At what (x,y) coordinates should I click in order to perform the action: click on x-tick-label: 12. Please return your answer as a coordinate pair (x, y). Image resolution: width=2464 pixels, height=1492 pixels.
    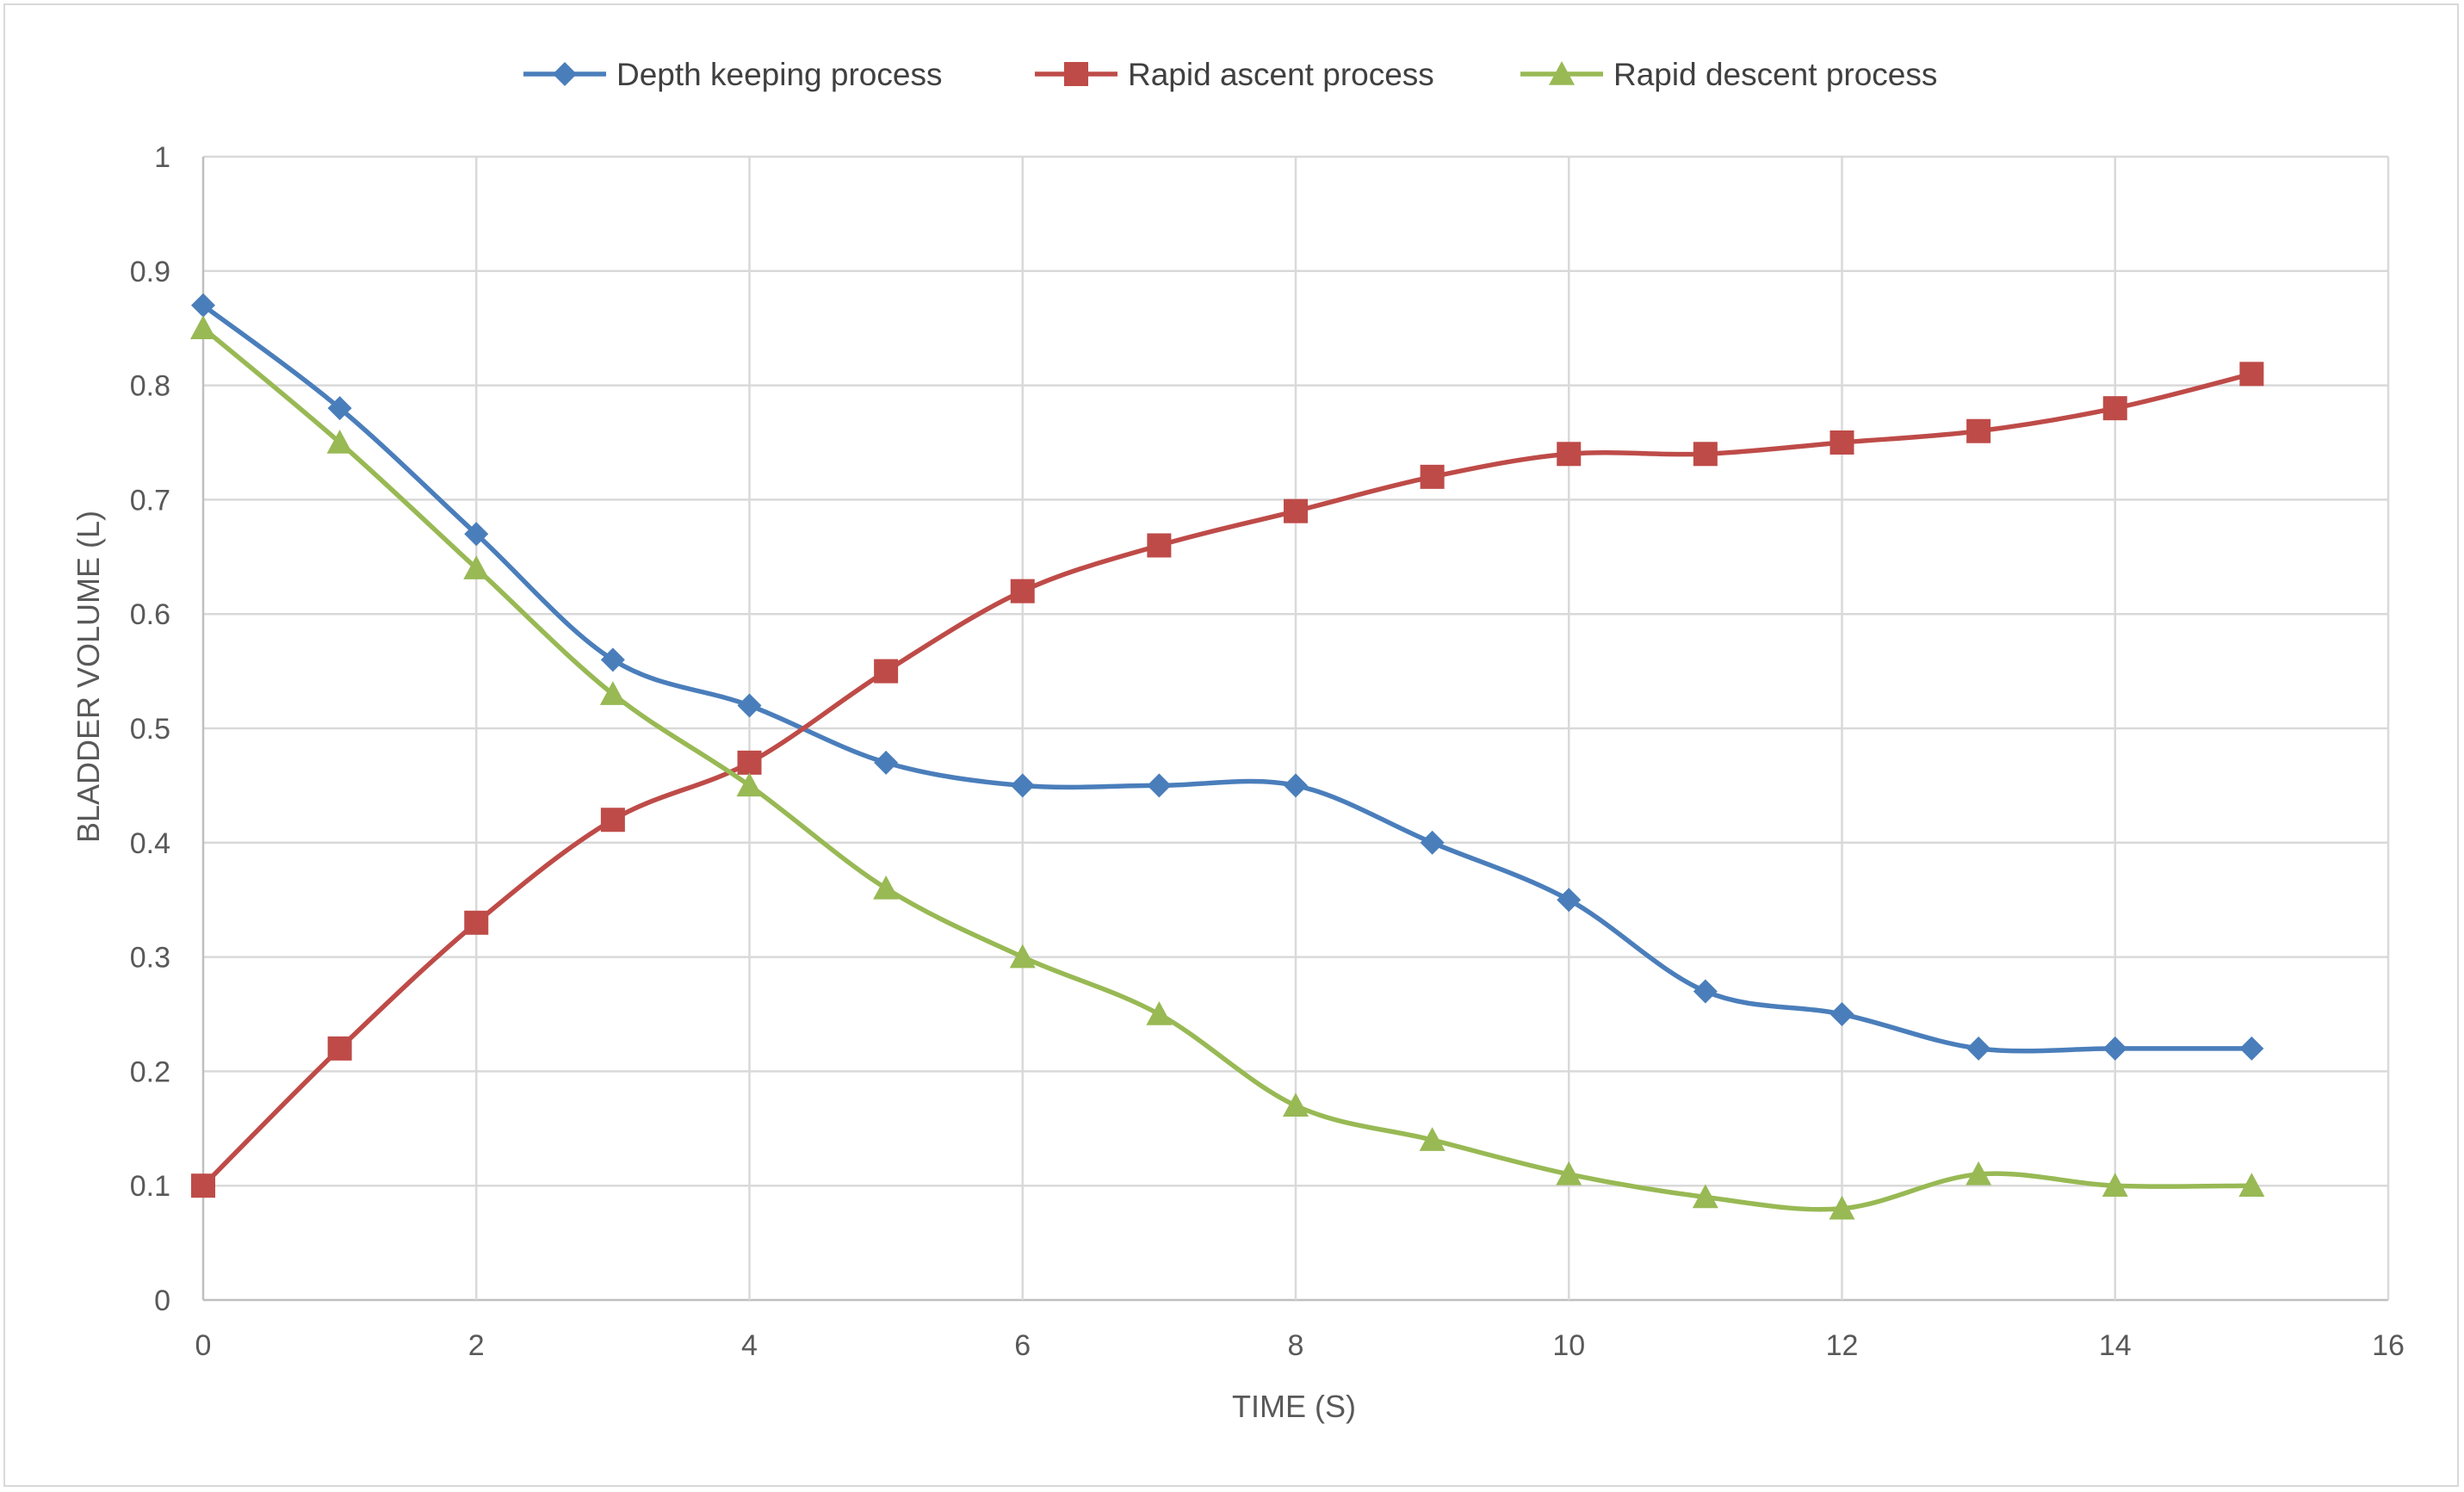
    Looking at the image, I should click on (1843, 1345).